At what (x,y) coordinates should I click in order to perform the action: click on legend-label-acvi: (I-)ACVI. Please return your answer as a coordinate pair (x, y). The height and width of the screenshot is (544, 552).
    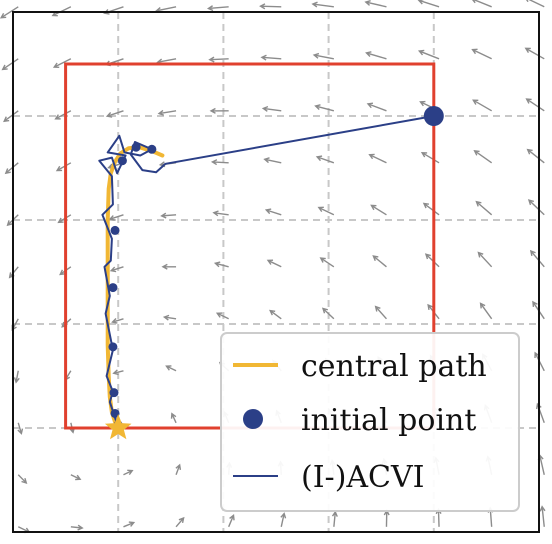
    Looking at the image, I should click on (363, 477).